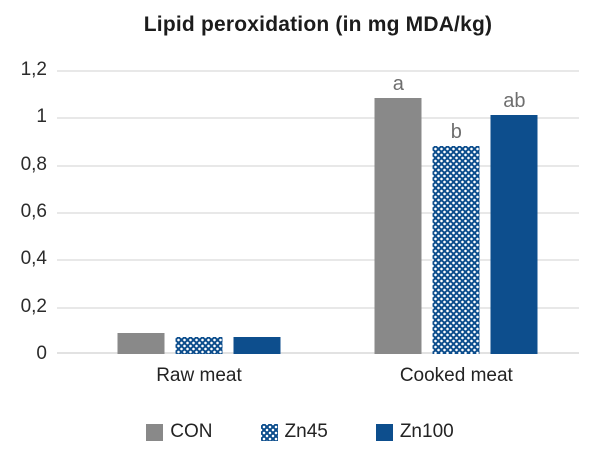 The image size is (600, 472). What do you see at coordinates (33, 211) in the screenshot?
I see `y-tick-label: 0,6` at bounding box center [33, 211].